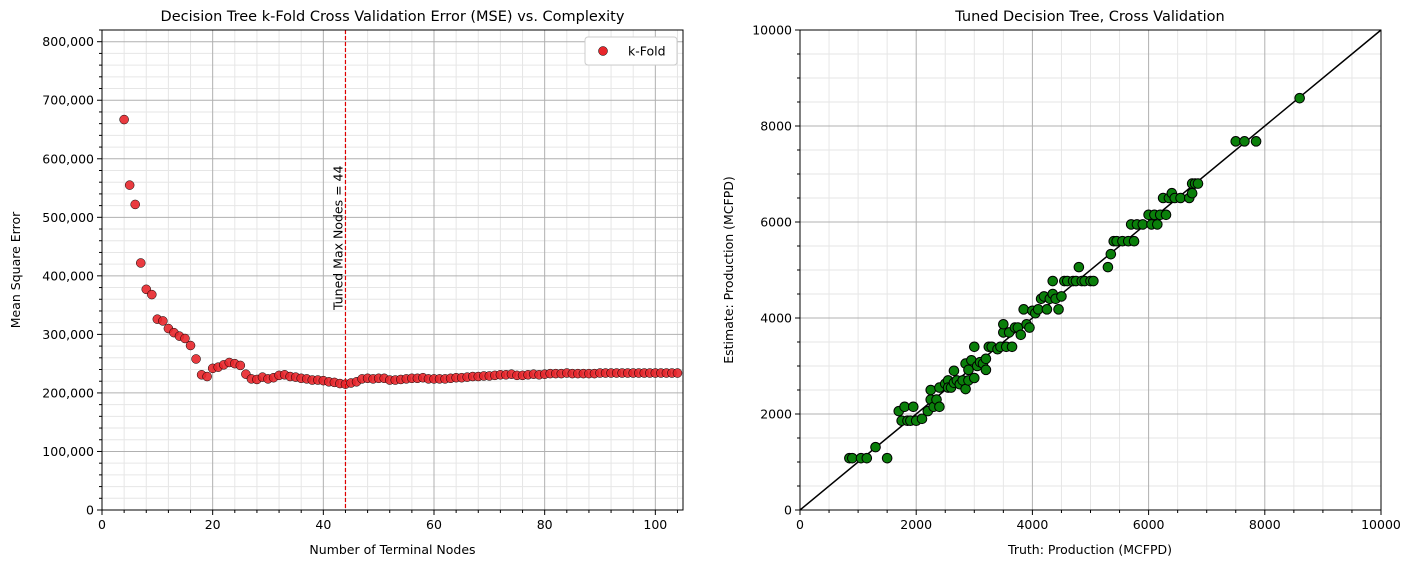 The width and height of the screenshot is (1413, 568). Describe the element at coordinates (1089, 549) in the screenshot. I see `x-axis-label: Truth: Production (MCFPD)` at that location.